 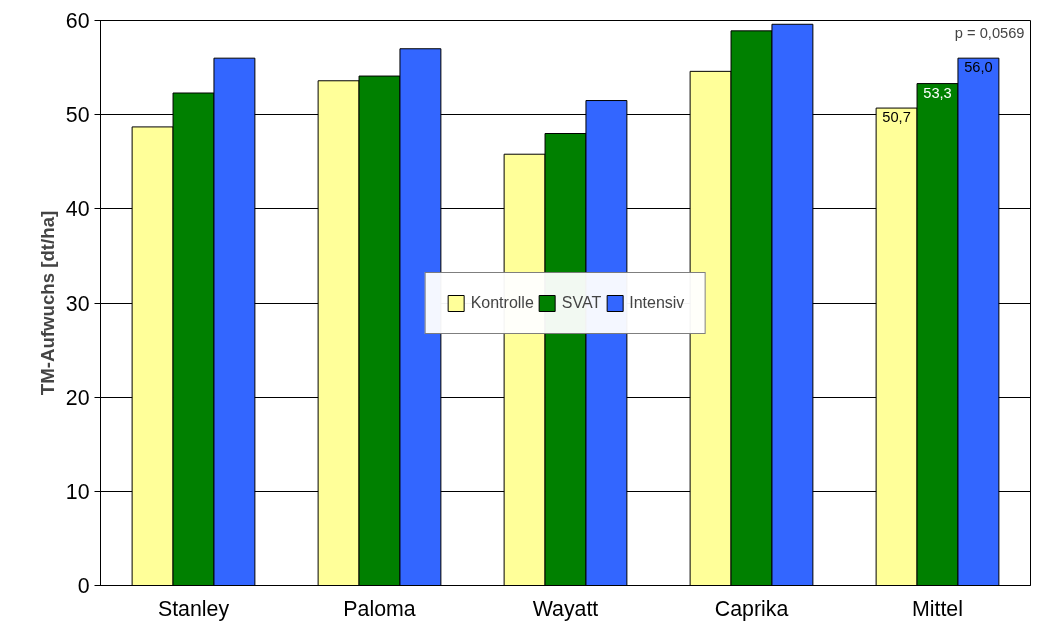 What do you see at coordinates (83, 586) in the screenshot?
I see `y-tick-label: 0` at bounding box center [83, 586].